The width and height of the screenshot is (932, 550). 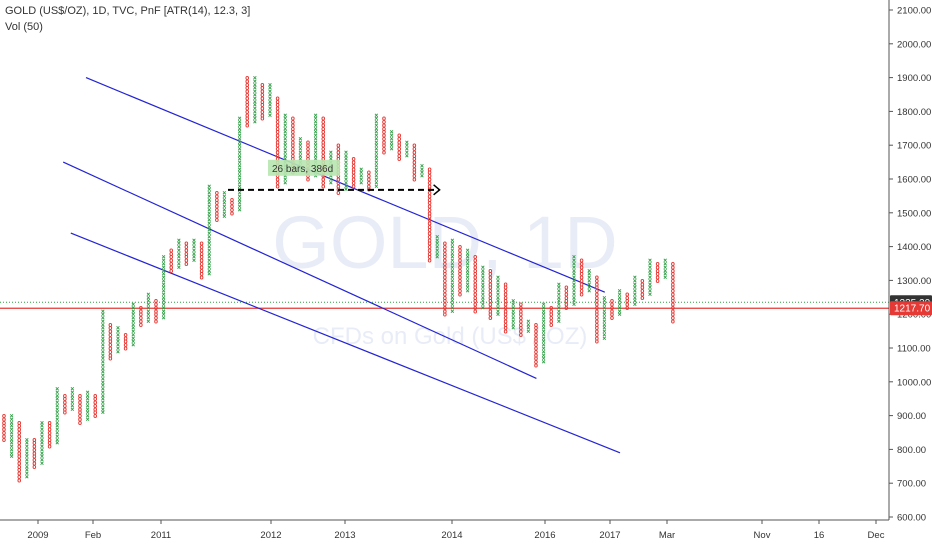 I want to click on volume-indicator-title: Vol (50), so click(x=24, y=27).